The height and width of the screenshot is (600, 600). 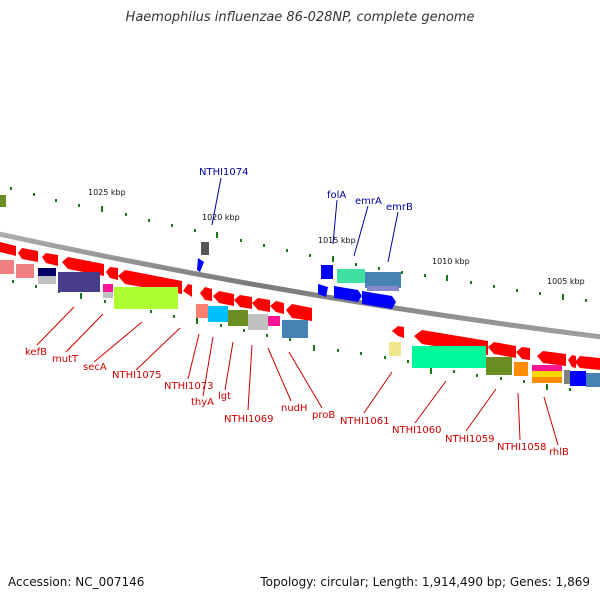 I want to click on gene-label-NTHI1074: NTHI1074, so click(x=224, y=172).